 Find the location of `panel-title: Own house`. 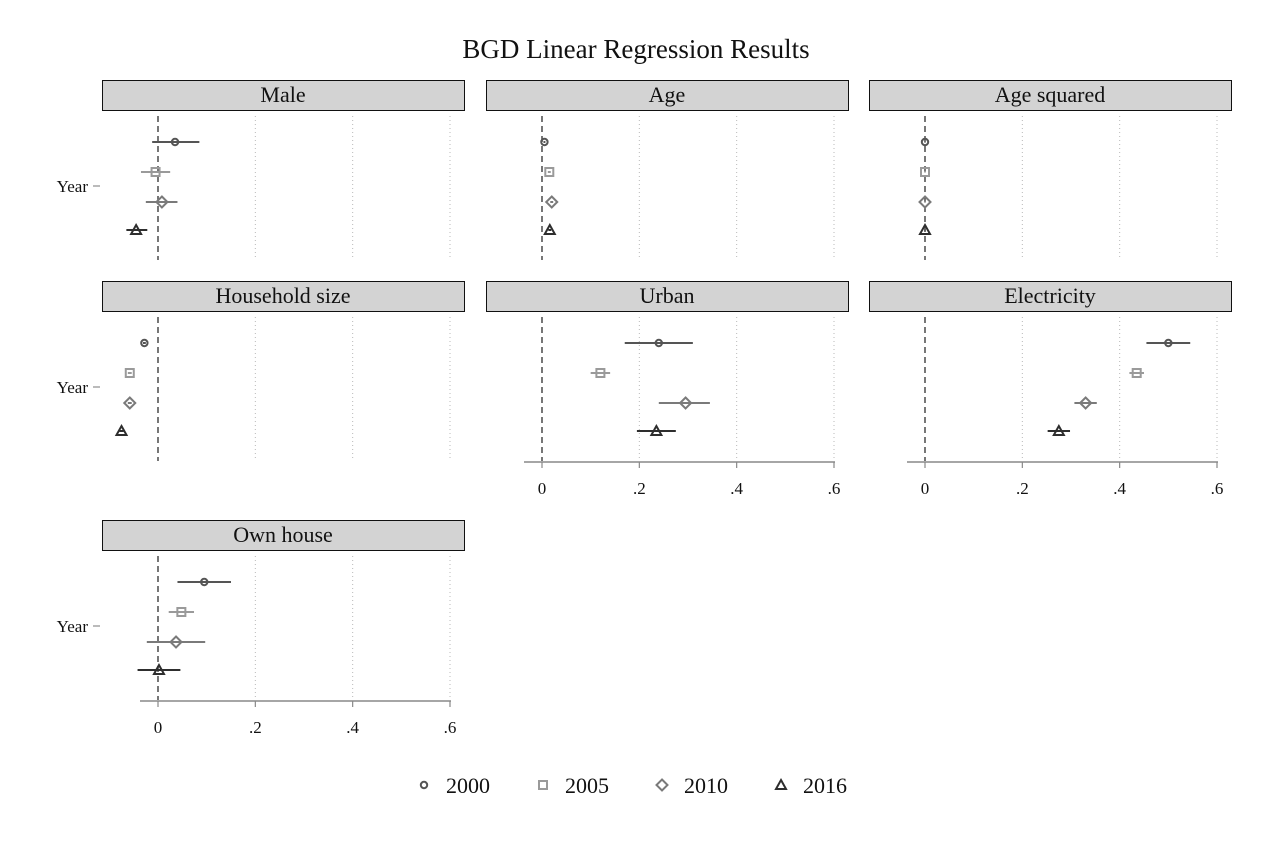

panel-title: Own house is located at coordinates (283, 534).